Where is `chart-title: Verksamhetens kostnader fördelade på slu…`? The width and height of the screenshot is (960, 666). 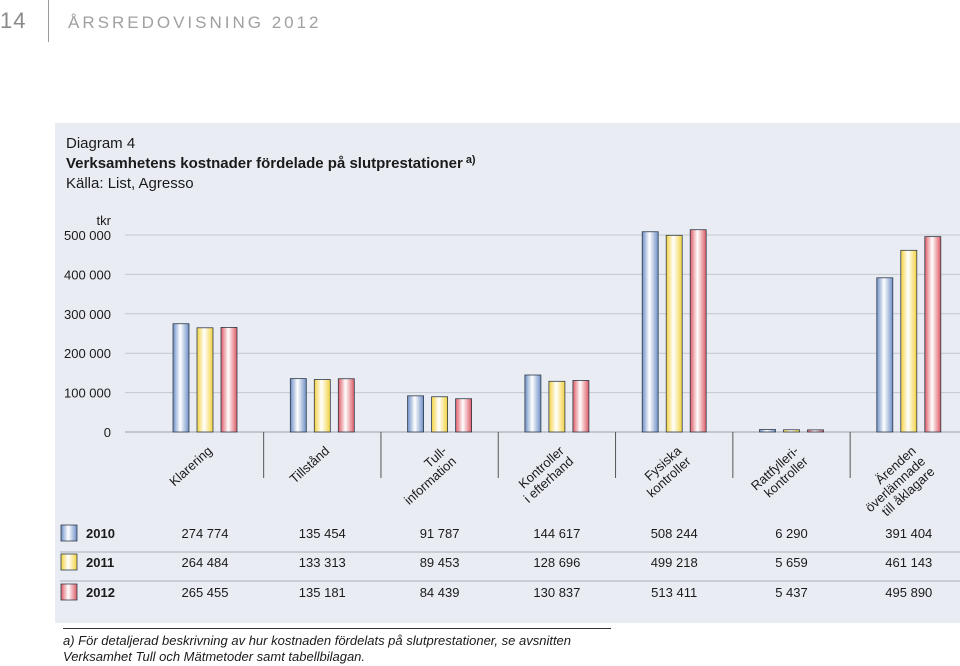
chart-title: Verksamhetens kostnader fördelade på slu… is located at coordinates (264, 163).